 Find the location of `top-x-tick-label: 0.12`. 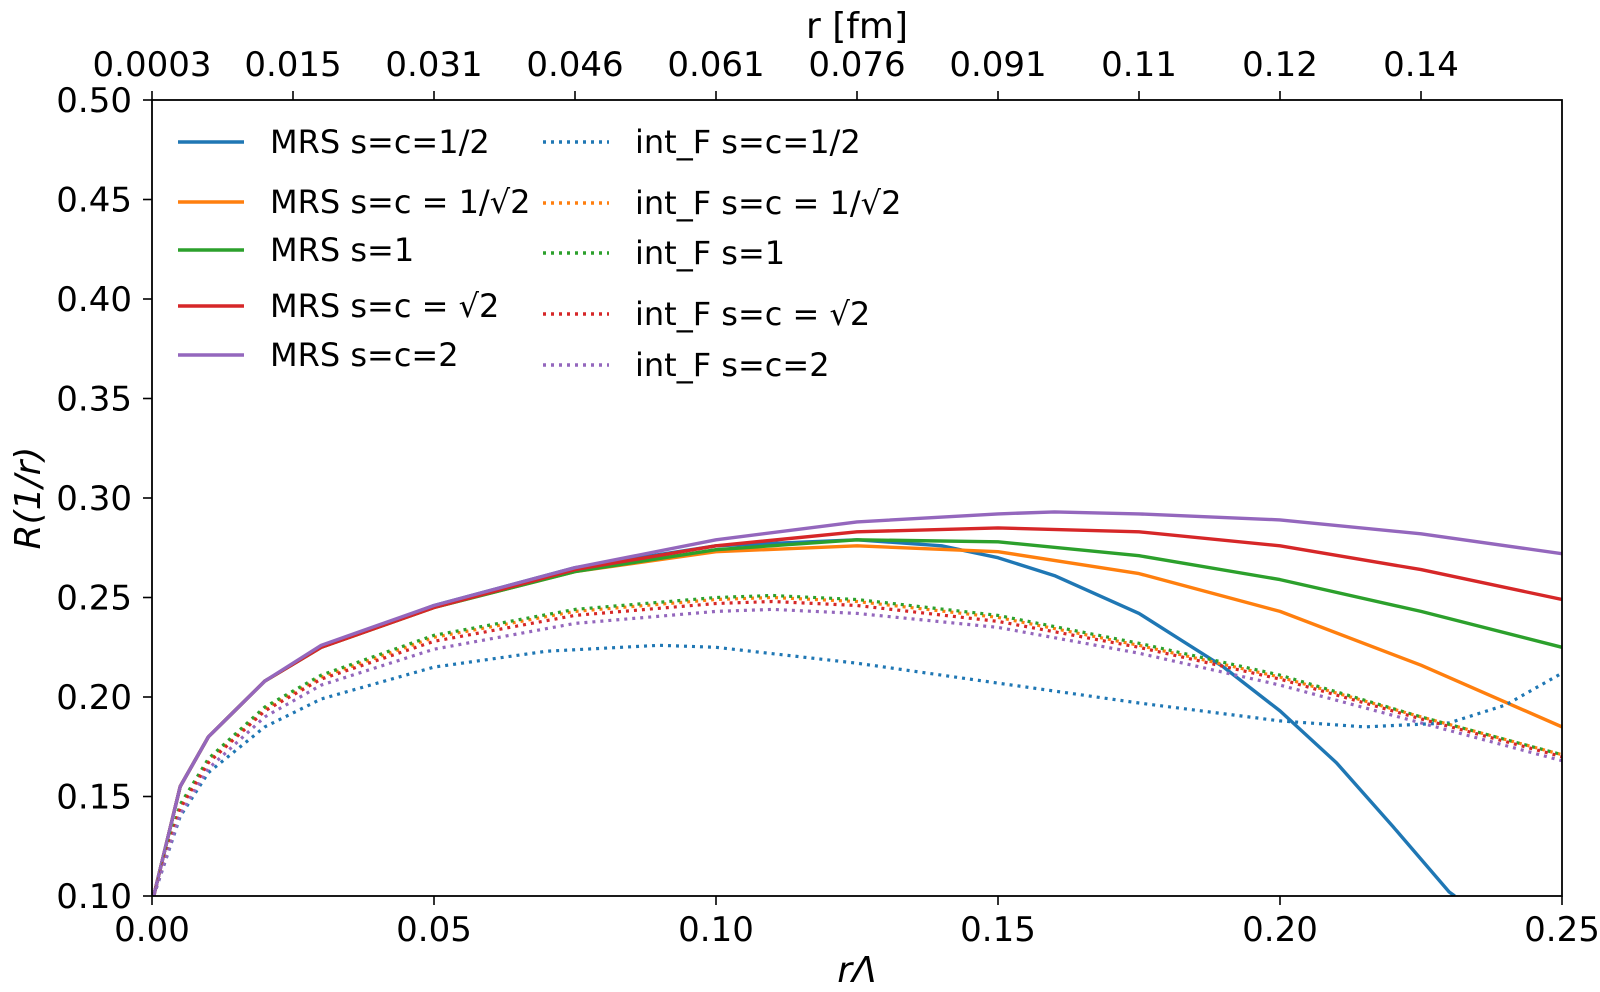

top-x-tick-label: 0.12 is located at coordinates (1280, 65).